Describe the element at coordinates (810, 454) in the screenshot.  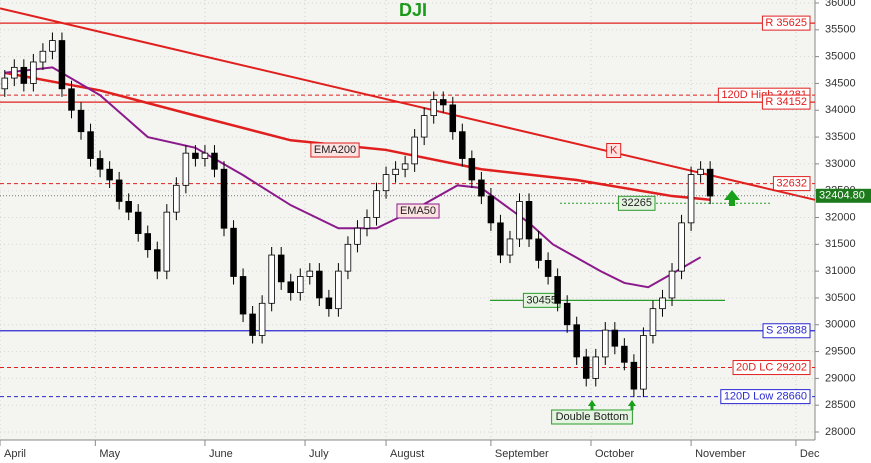
I see `x-tick-label: Dec` at that location.